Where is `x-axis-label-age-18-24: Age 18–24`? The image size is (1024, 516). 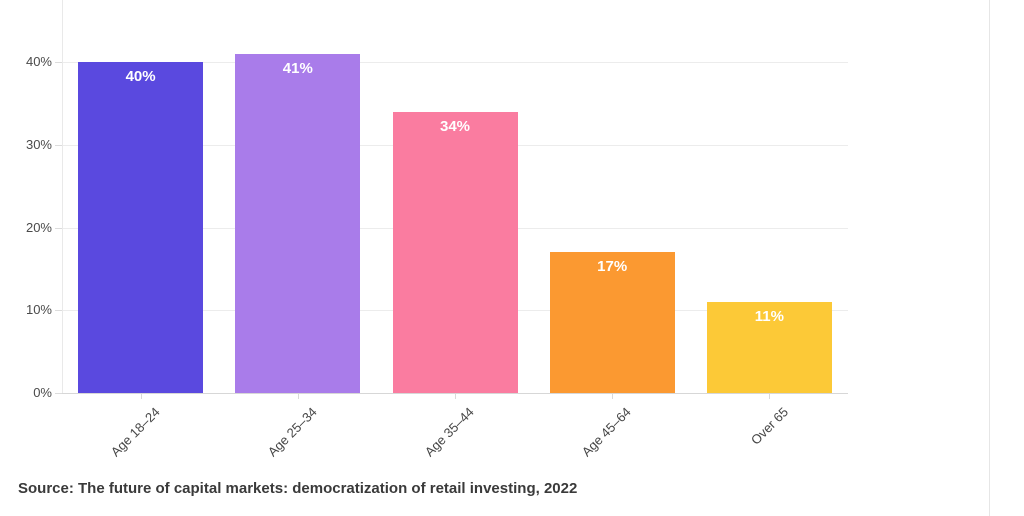
x-axis-label-age-18-24: Age 18–24 is located at coordinates (135, 432).